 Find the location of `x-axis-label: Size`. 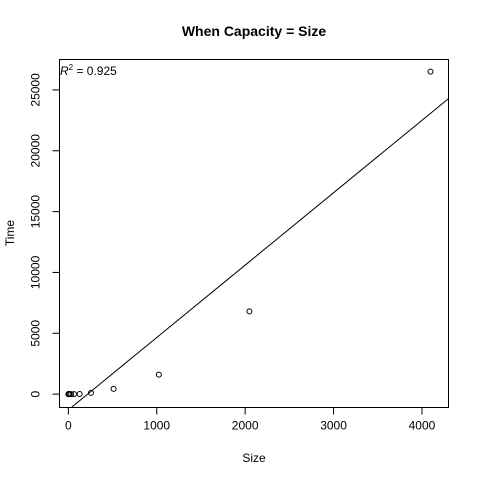

x-axis-label: Size is located at coordinates (254, 458).